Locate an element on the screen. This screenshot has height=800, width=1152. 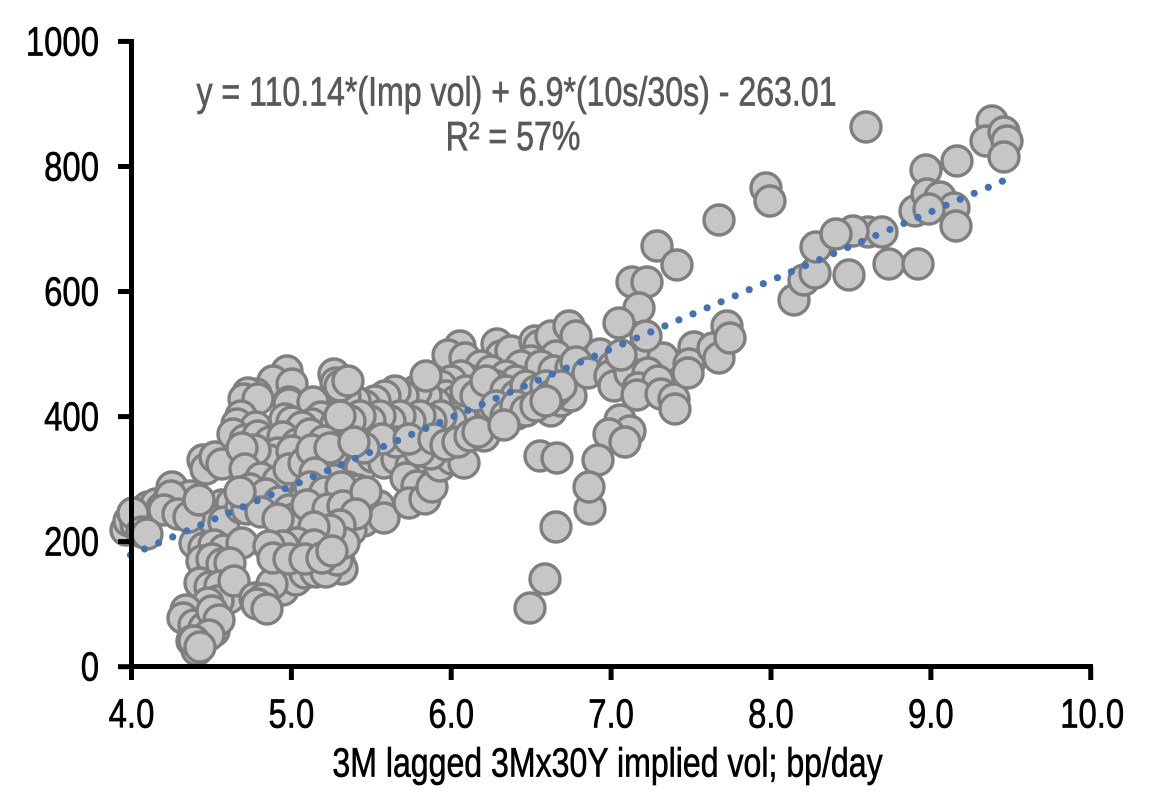
svg-text: 7.0 is located at coordinates (611, 713).